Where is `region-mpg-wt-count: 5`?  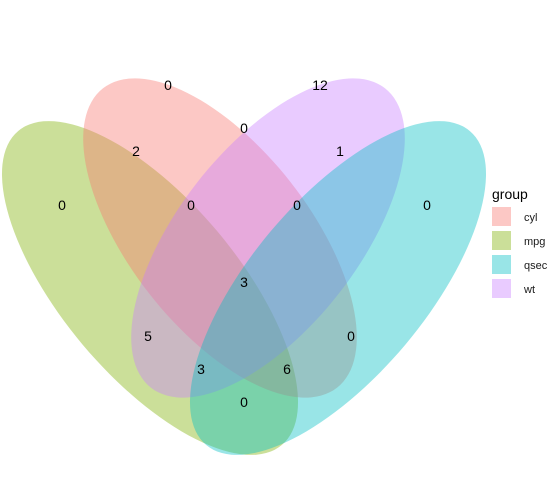
region-mpg-wt-count: 5 is located at coordinates (148, 336).